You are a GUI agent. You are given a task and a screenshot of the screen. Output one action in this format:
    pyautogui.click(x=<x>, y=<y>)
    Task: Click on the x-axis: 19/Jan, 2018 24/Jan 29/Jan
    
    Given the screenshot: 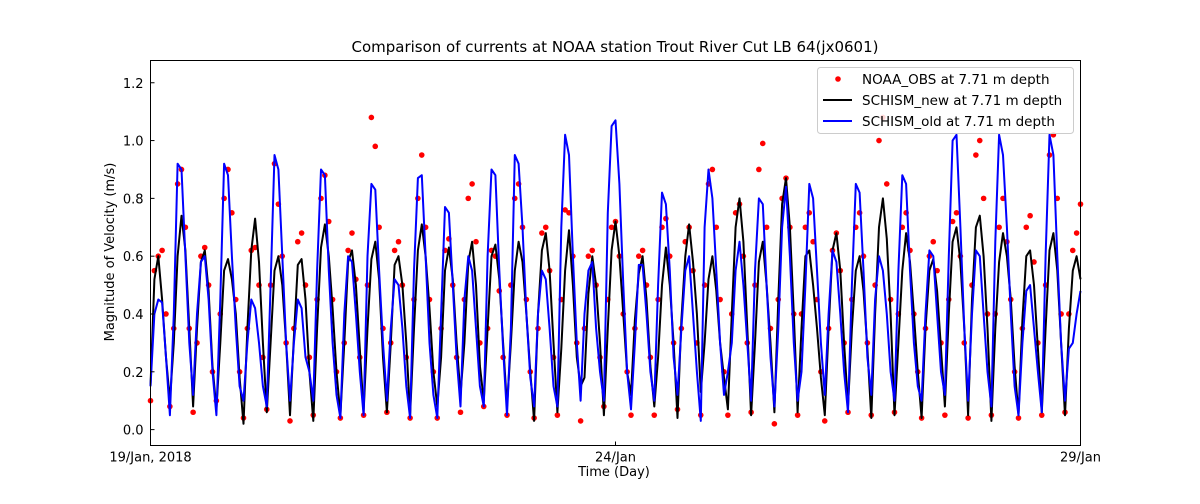 What is the action you would take?
    pyautogui.click(x=605, y=453)
    